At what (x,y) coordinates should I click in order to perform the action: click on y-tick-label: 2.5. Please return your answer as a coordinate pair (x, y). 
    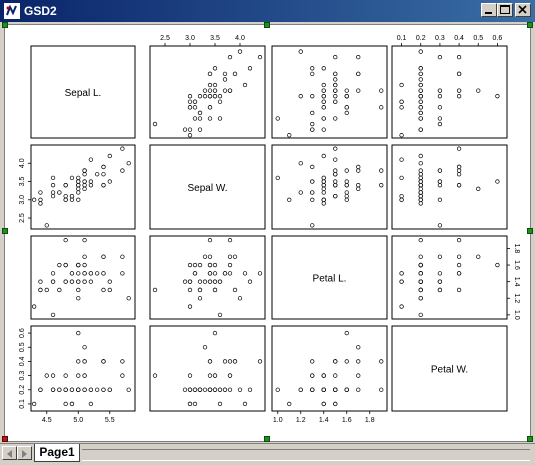
    Looking at the image, I should click on (22, 218).